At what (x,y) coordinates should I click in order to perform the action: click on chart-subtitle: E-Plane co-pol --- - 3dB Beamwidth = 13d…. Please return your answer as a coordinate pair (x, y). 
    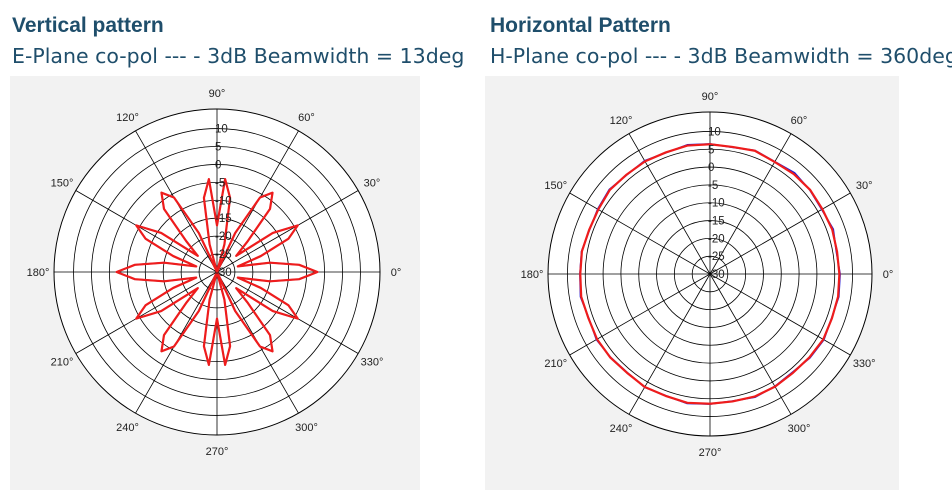
    Looking at the image, I should click on (238, 56).